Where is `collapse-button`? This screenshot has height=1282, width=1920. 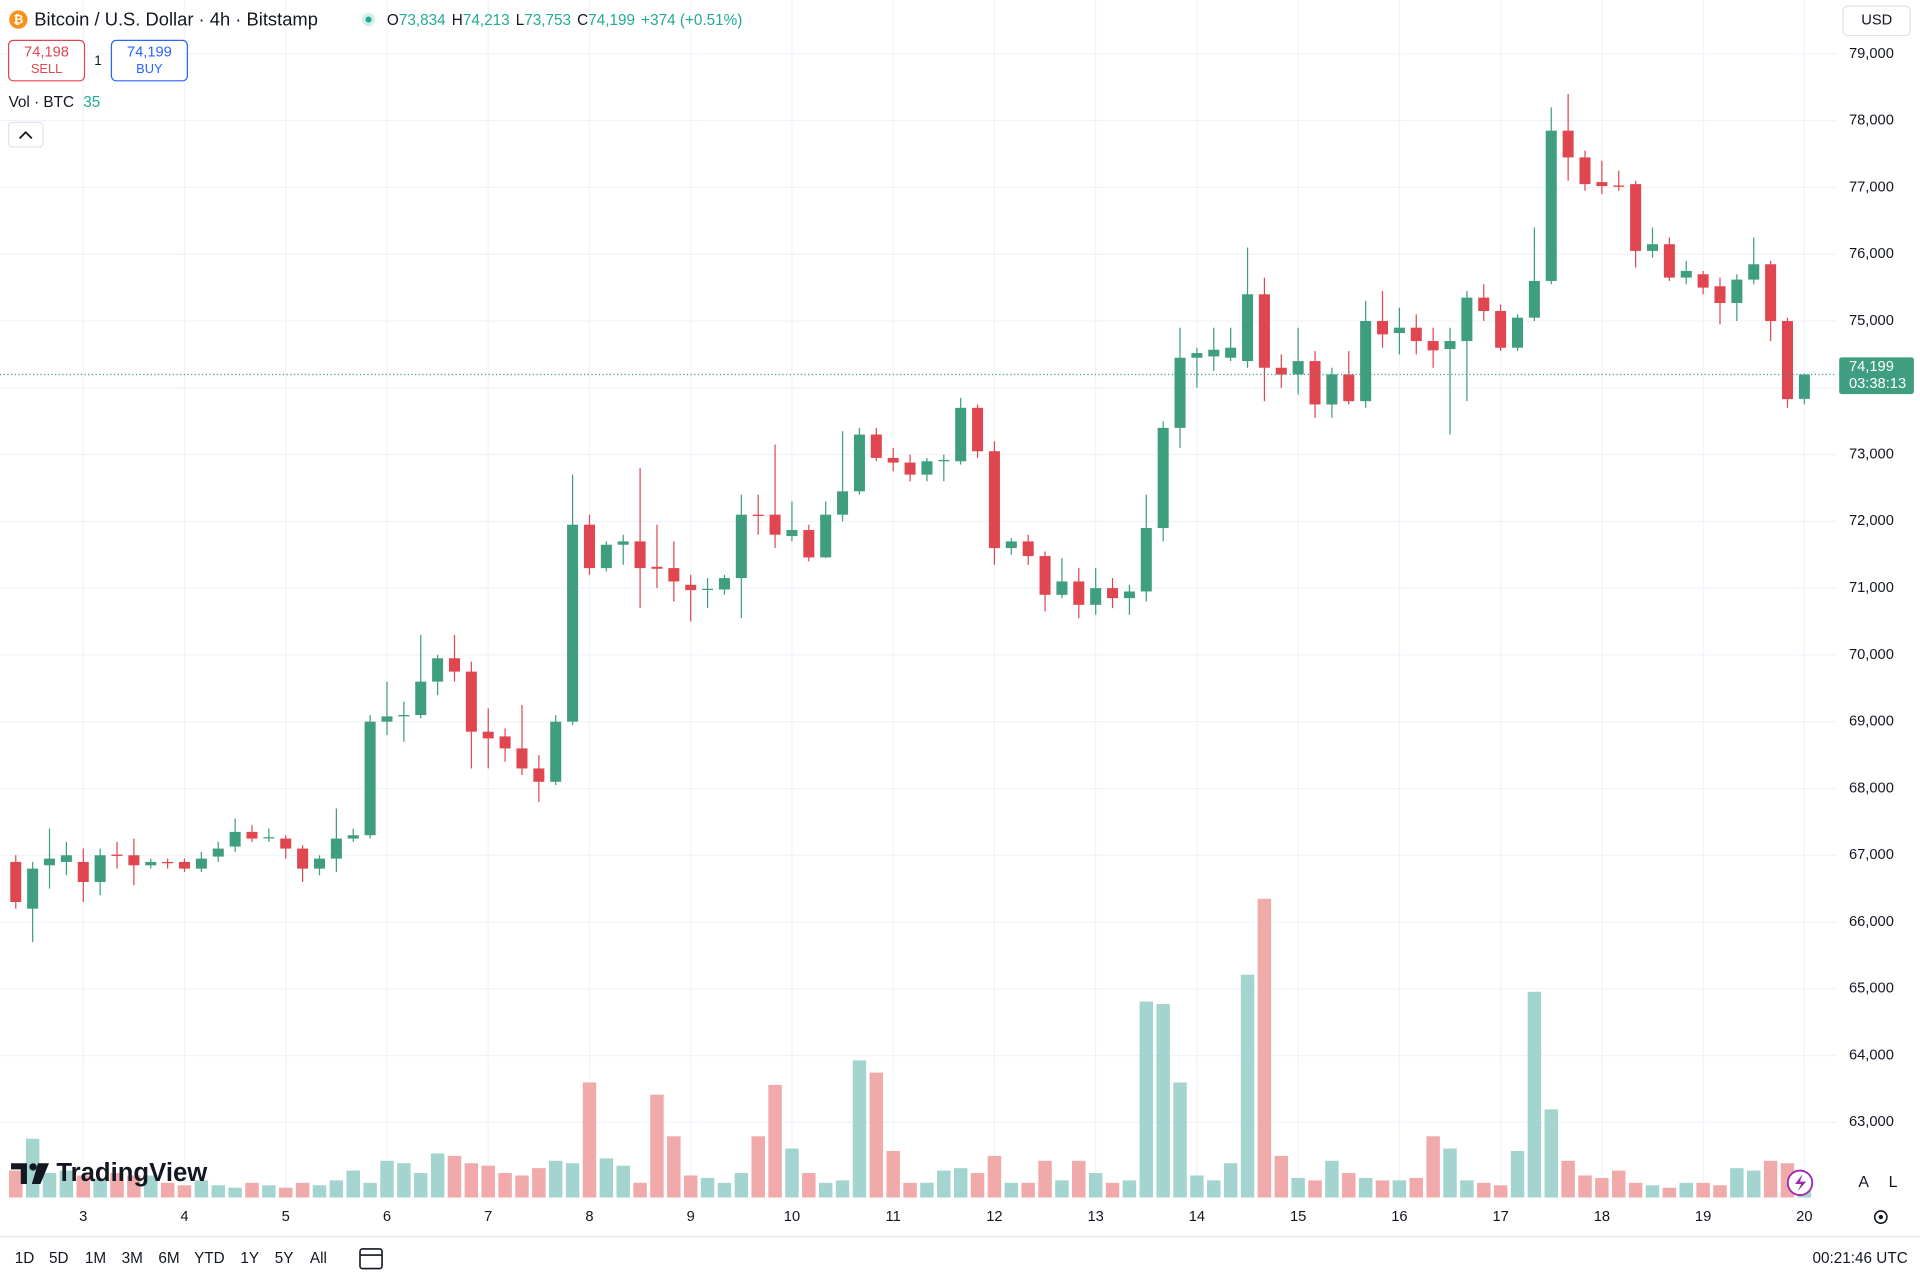
collapse-button is located at coordinates (25, 134).